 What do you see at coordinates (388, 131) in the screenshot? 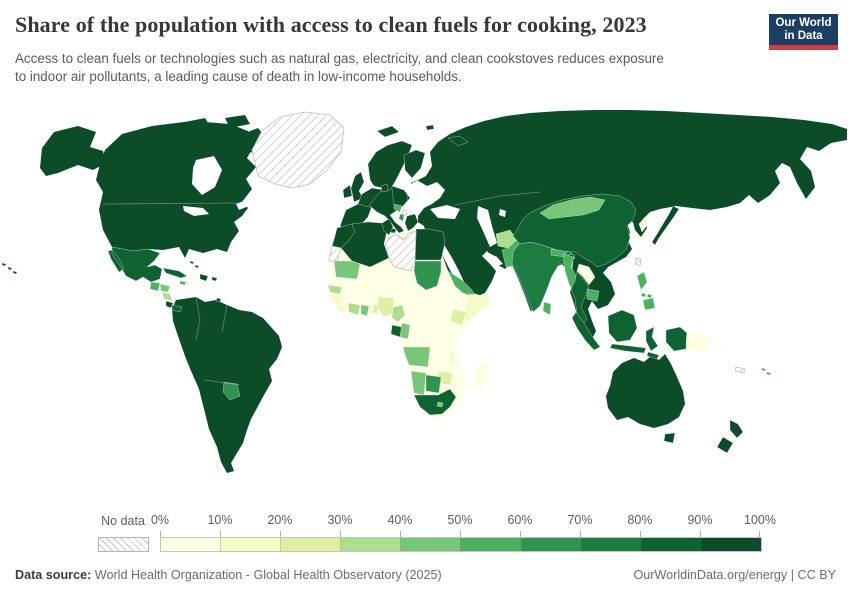
I see `region-iceland` at bounding box center [388, 131].